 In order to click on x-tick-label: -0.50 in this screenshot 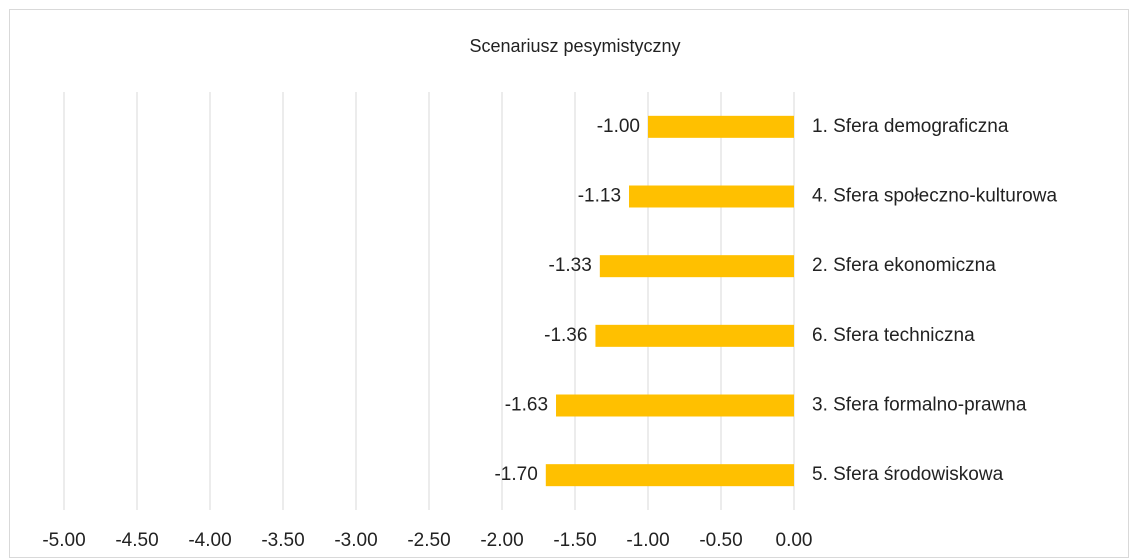, I will do `click(720, 540)`.